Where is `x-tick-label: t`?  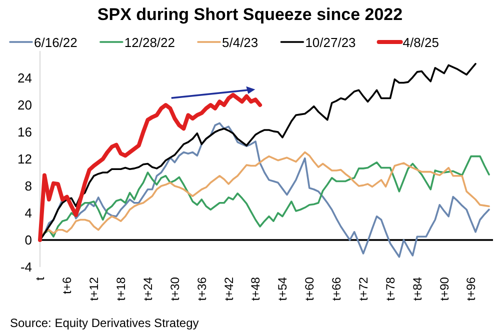
x-tick-label: t is located at coordinates (40, 278).